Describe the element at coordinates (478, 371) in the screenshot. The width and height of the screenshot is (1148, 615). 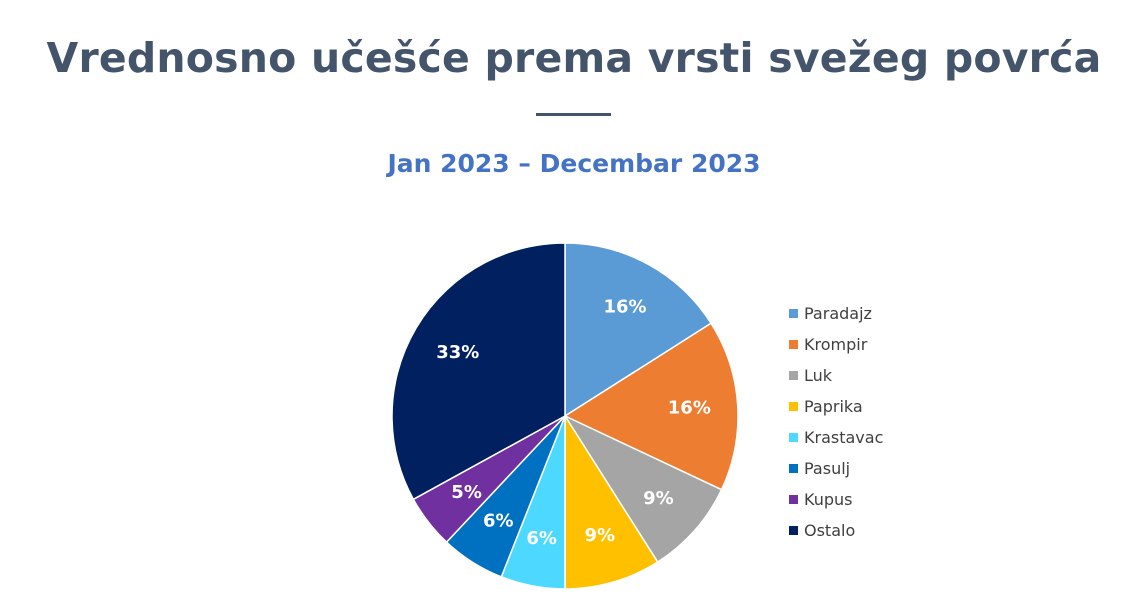
I see `pie-slice-ostalo` at that location.